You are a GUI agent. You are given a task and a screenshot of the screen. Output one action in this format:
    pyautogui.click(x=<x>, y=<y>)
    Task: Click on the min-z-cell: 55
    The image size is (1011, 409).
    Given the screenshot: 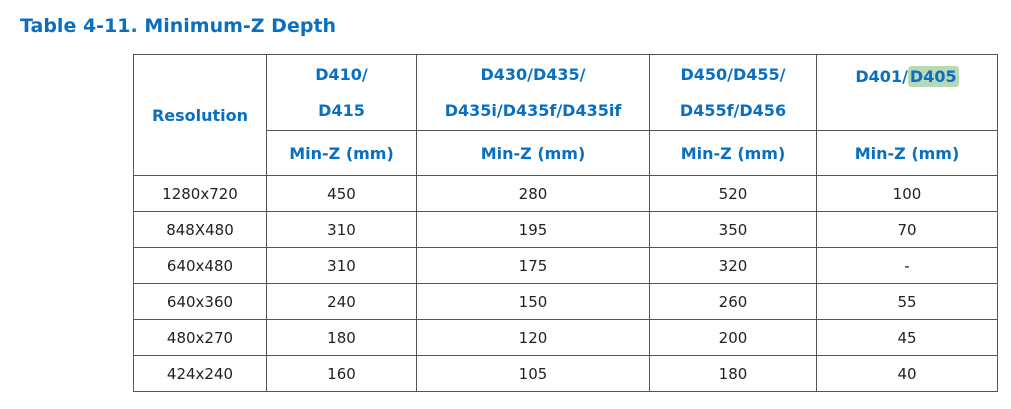 What is the action you would take?
    pyautogui.click(x=907, y=301)
    